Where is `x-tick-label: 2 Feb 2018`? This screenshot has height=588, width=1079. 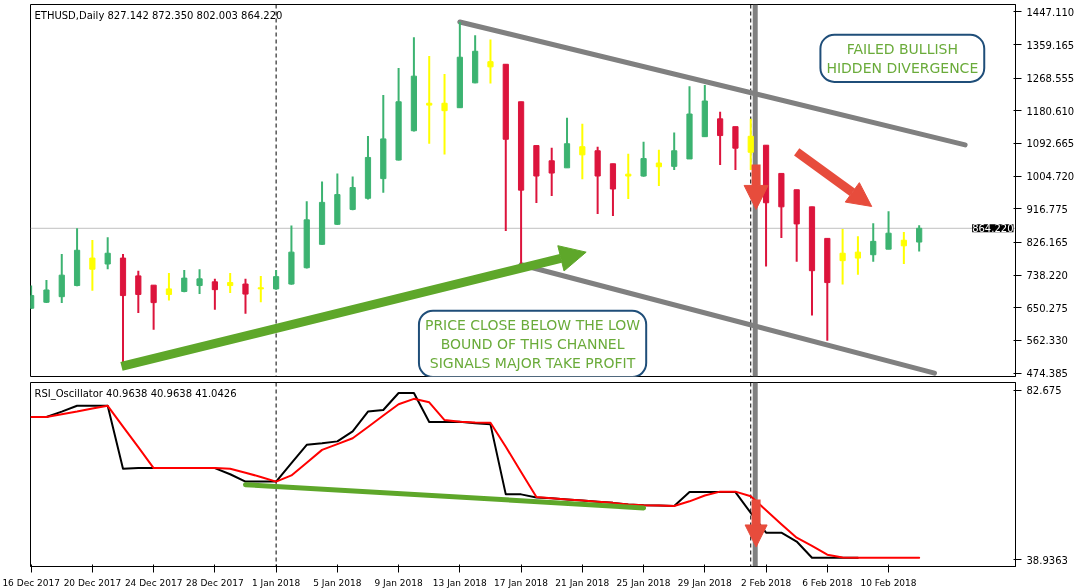
x-tick-label: 2 Feb 2018 is located at coordinates (766, 582).